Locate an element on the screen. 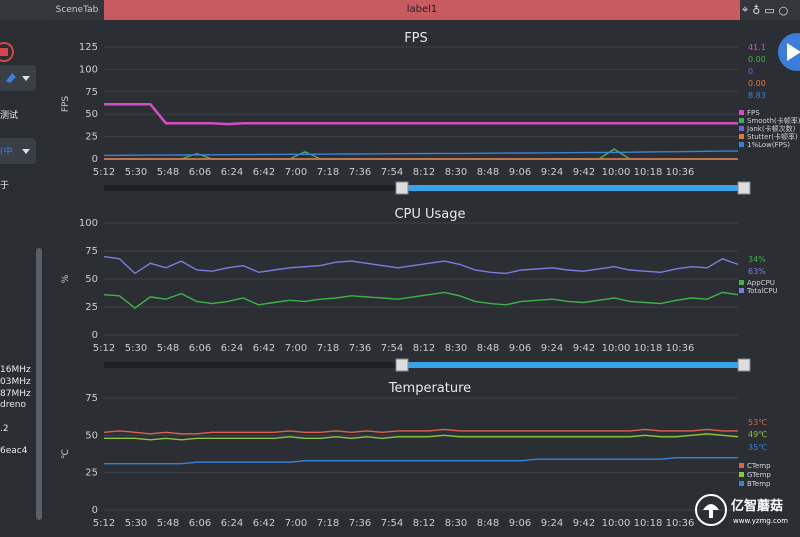 The width and height of the screenshot is (800, 537). legend-label: GTemp is located at coordinates (759, 475).